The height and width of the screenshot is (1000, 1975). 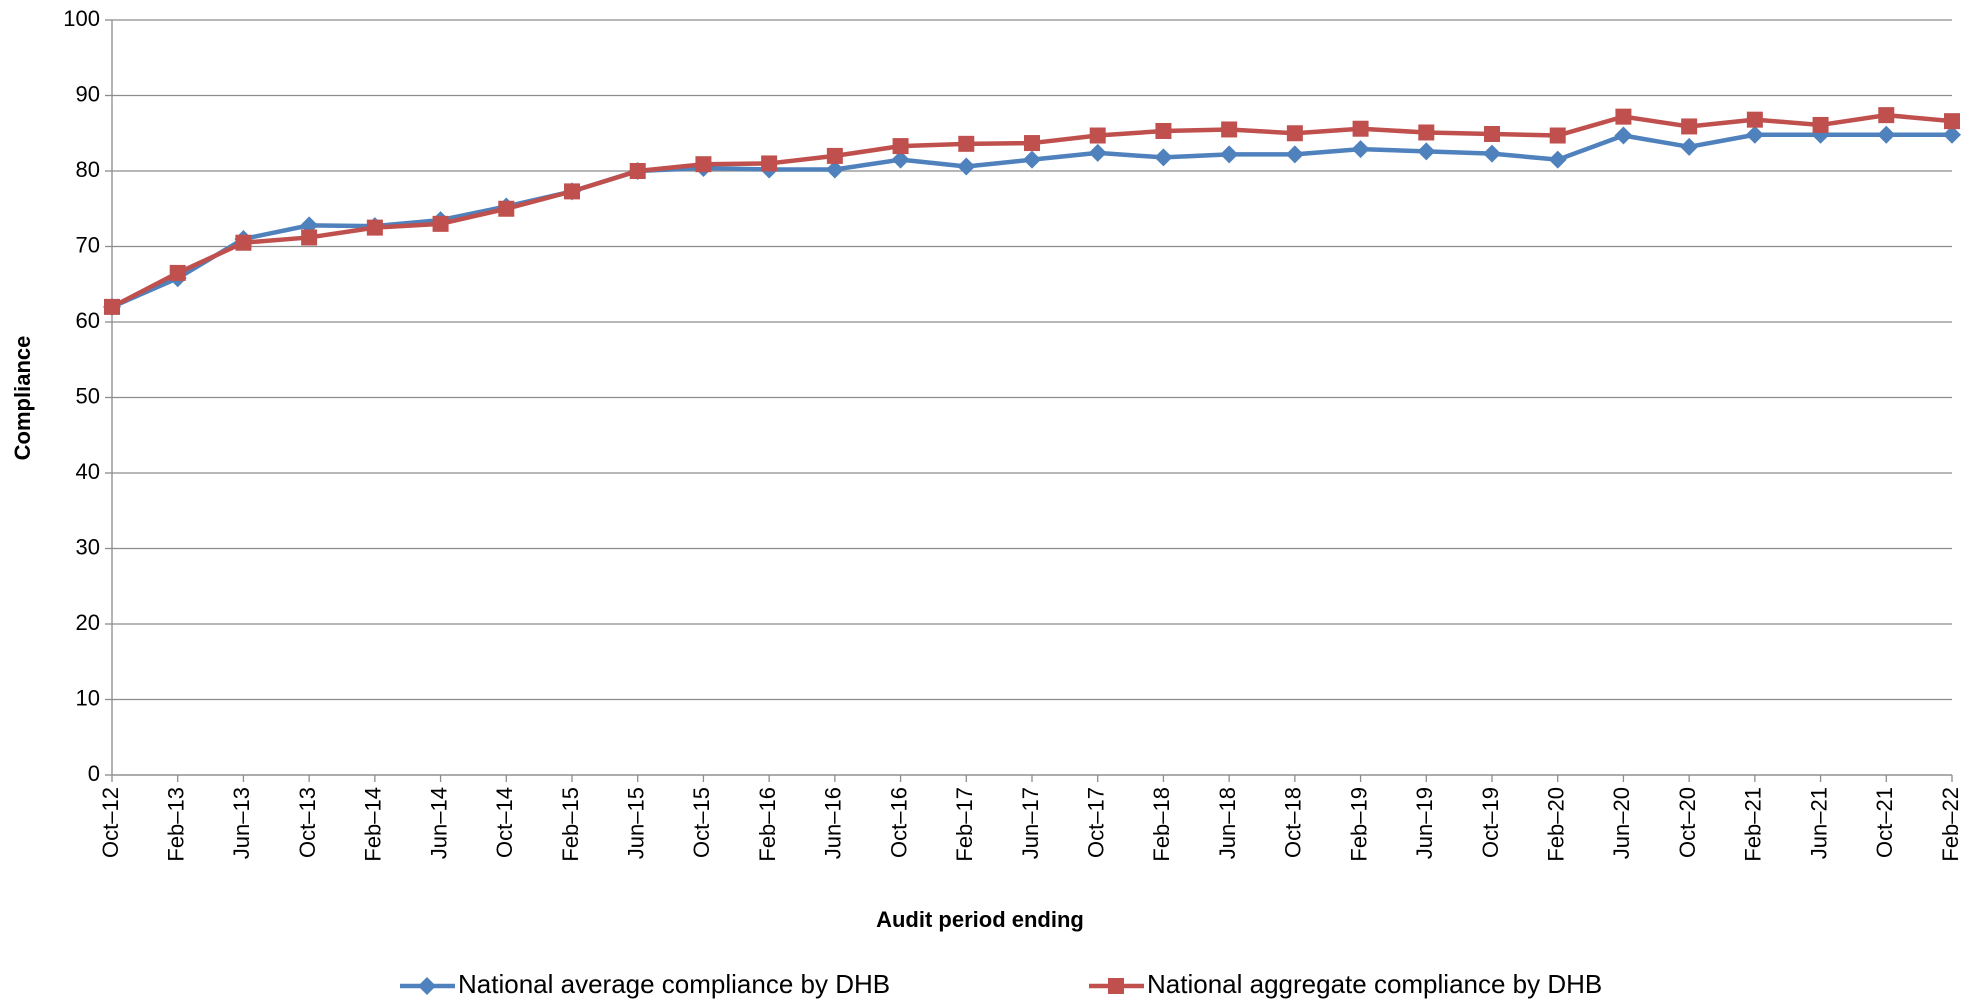 I want to click on x-tick-label: Feb–21, so click(x=1753, y=824).